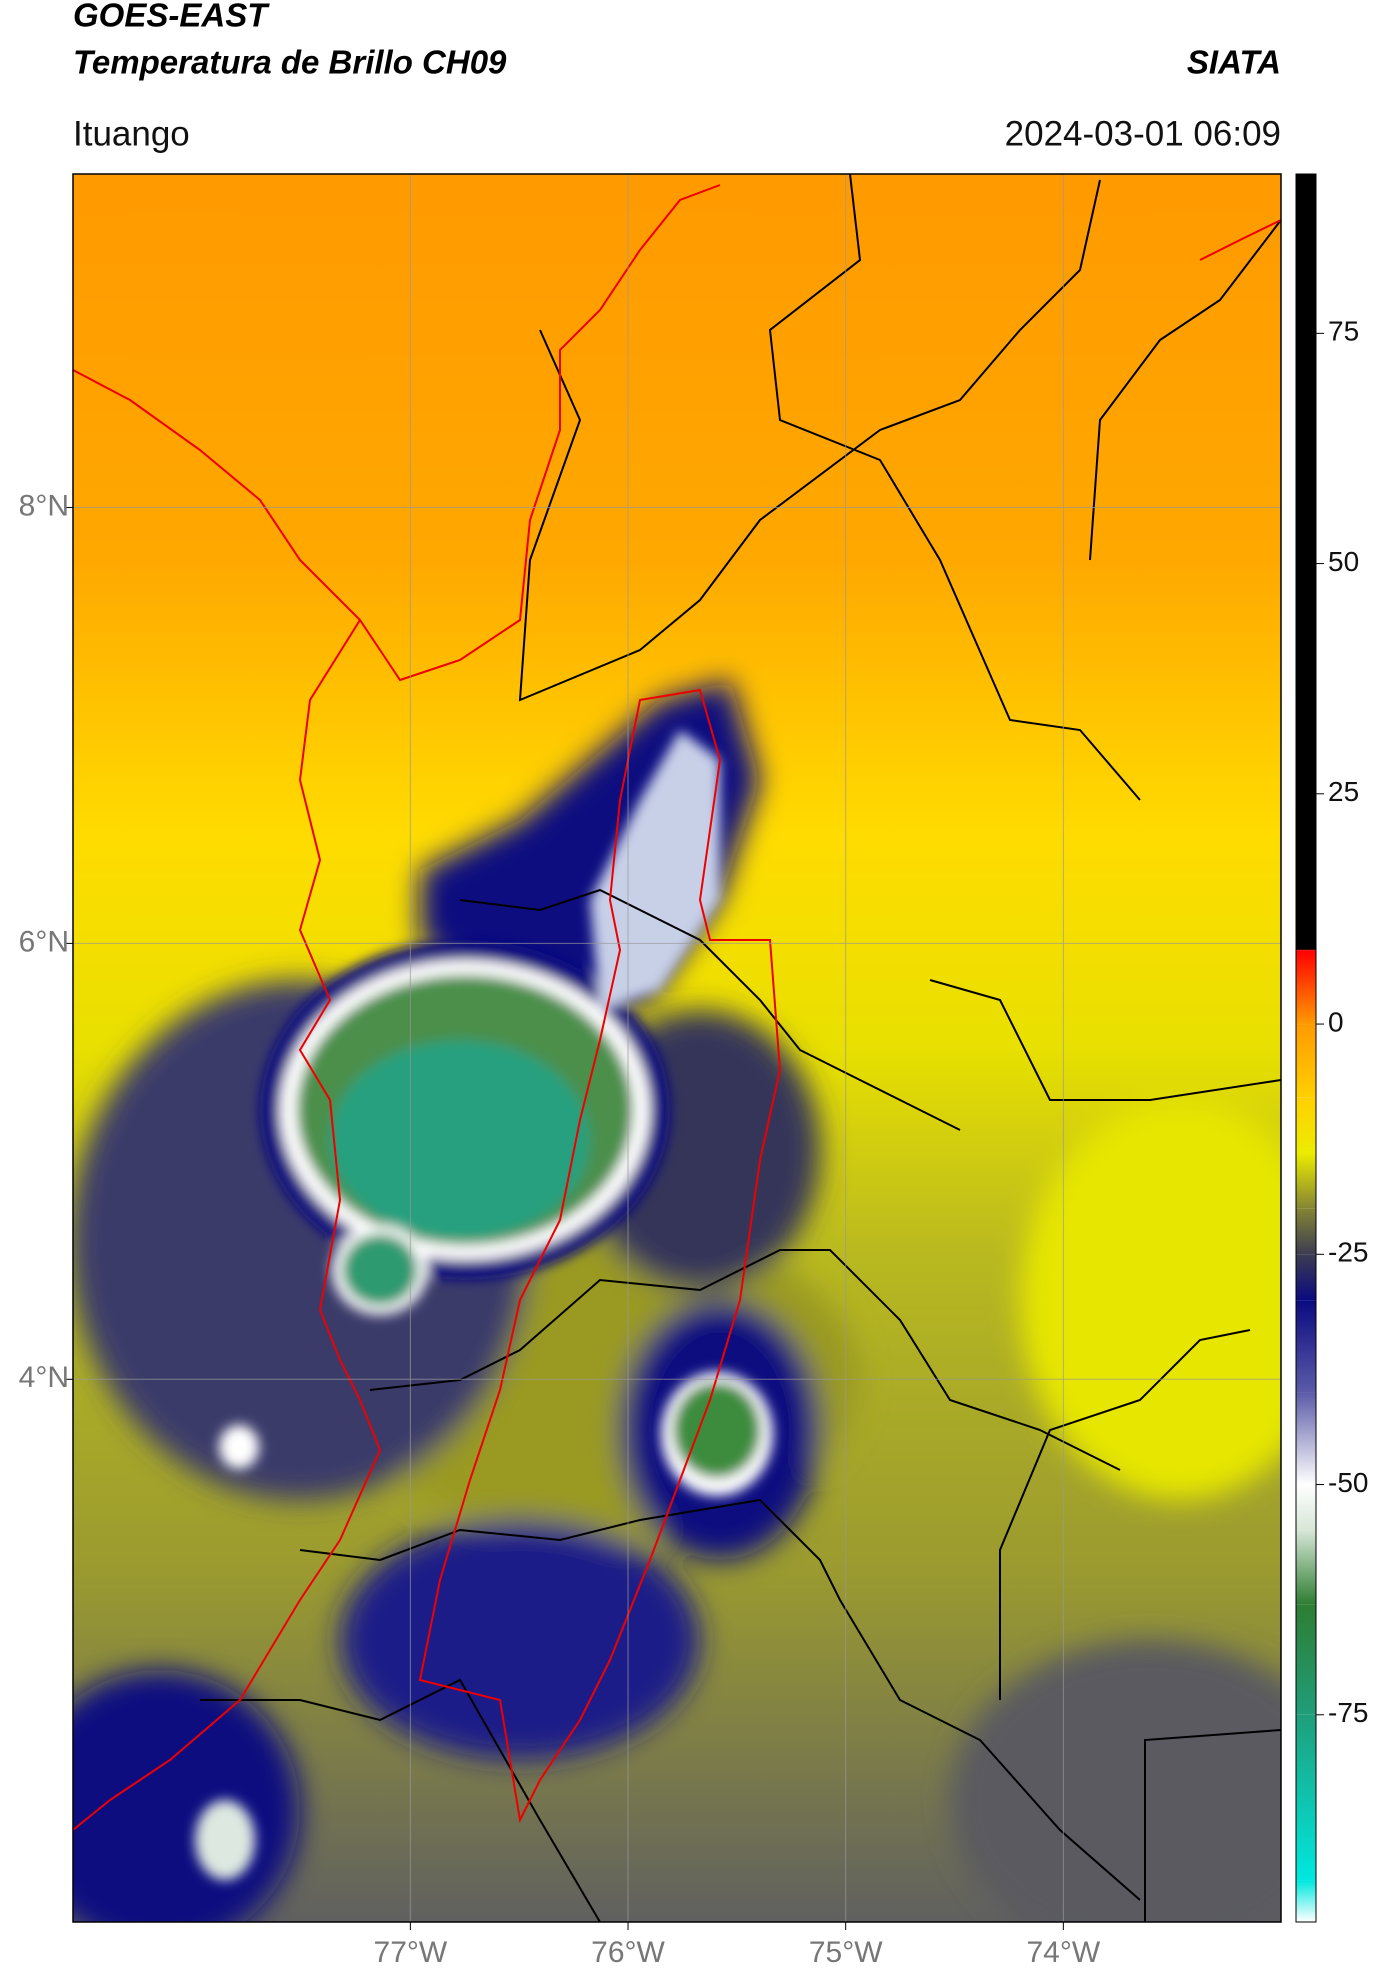 The height and width of the screenshot is (1981, 1384). What do you see at coordinates (411, 1952) in the screenshot?
I see `x-tick-label: 77°W` at bounding box center [411, 1952].